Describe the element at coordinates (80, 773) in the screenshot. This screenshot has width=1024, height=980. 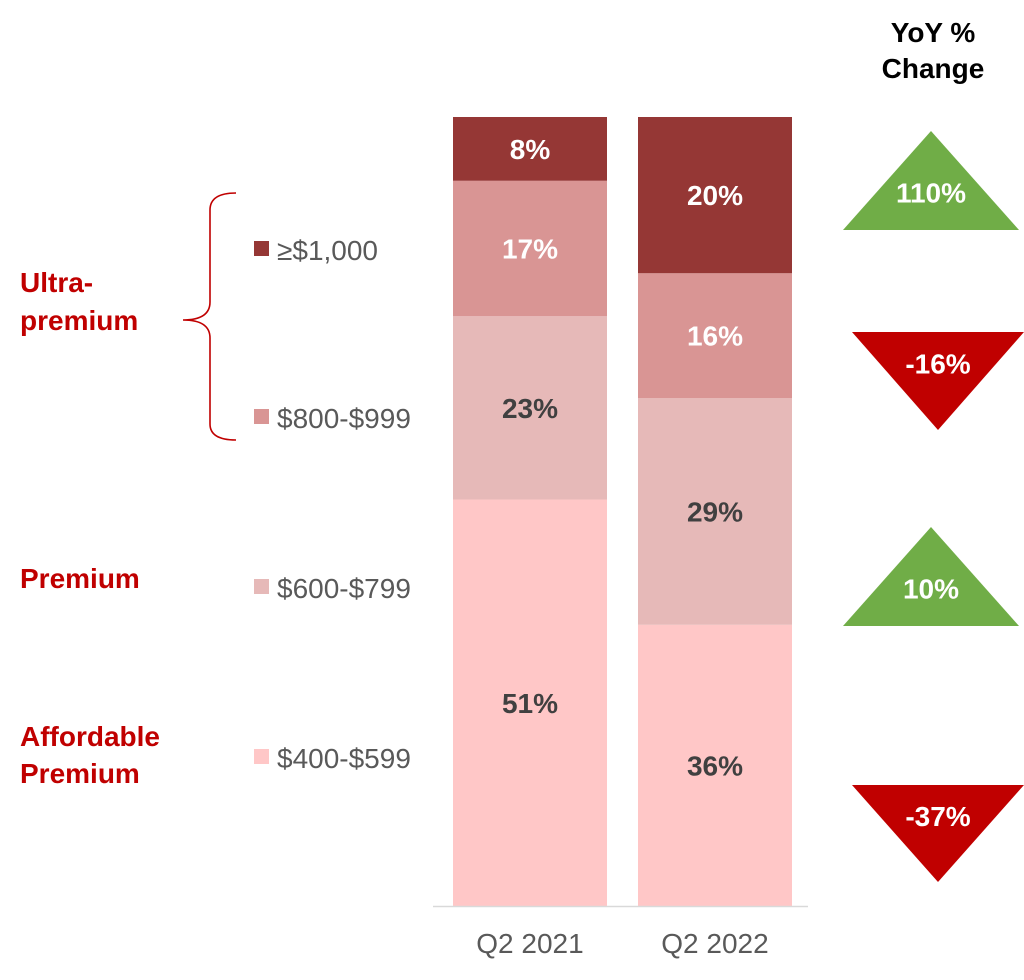
I see `group-label-affordable-premium-line-2: Premium` at that location.